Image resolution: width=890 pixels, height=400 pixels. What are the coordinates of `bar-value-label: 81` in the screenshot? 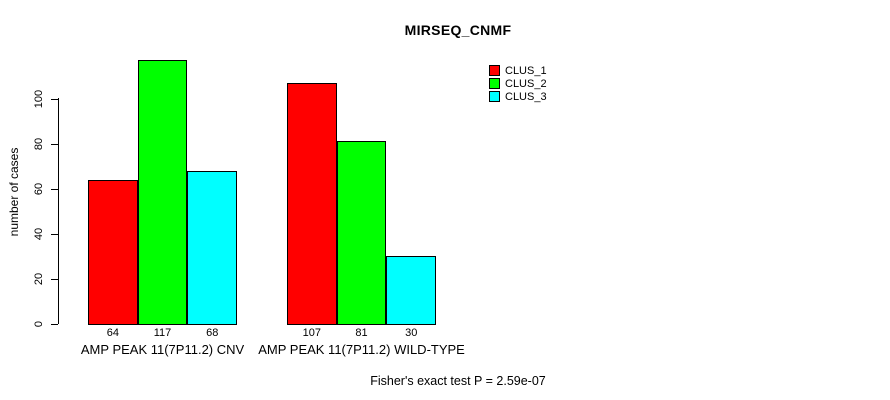 It's located at (361, 333).